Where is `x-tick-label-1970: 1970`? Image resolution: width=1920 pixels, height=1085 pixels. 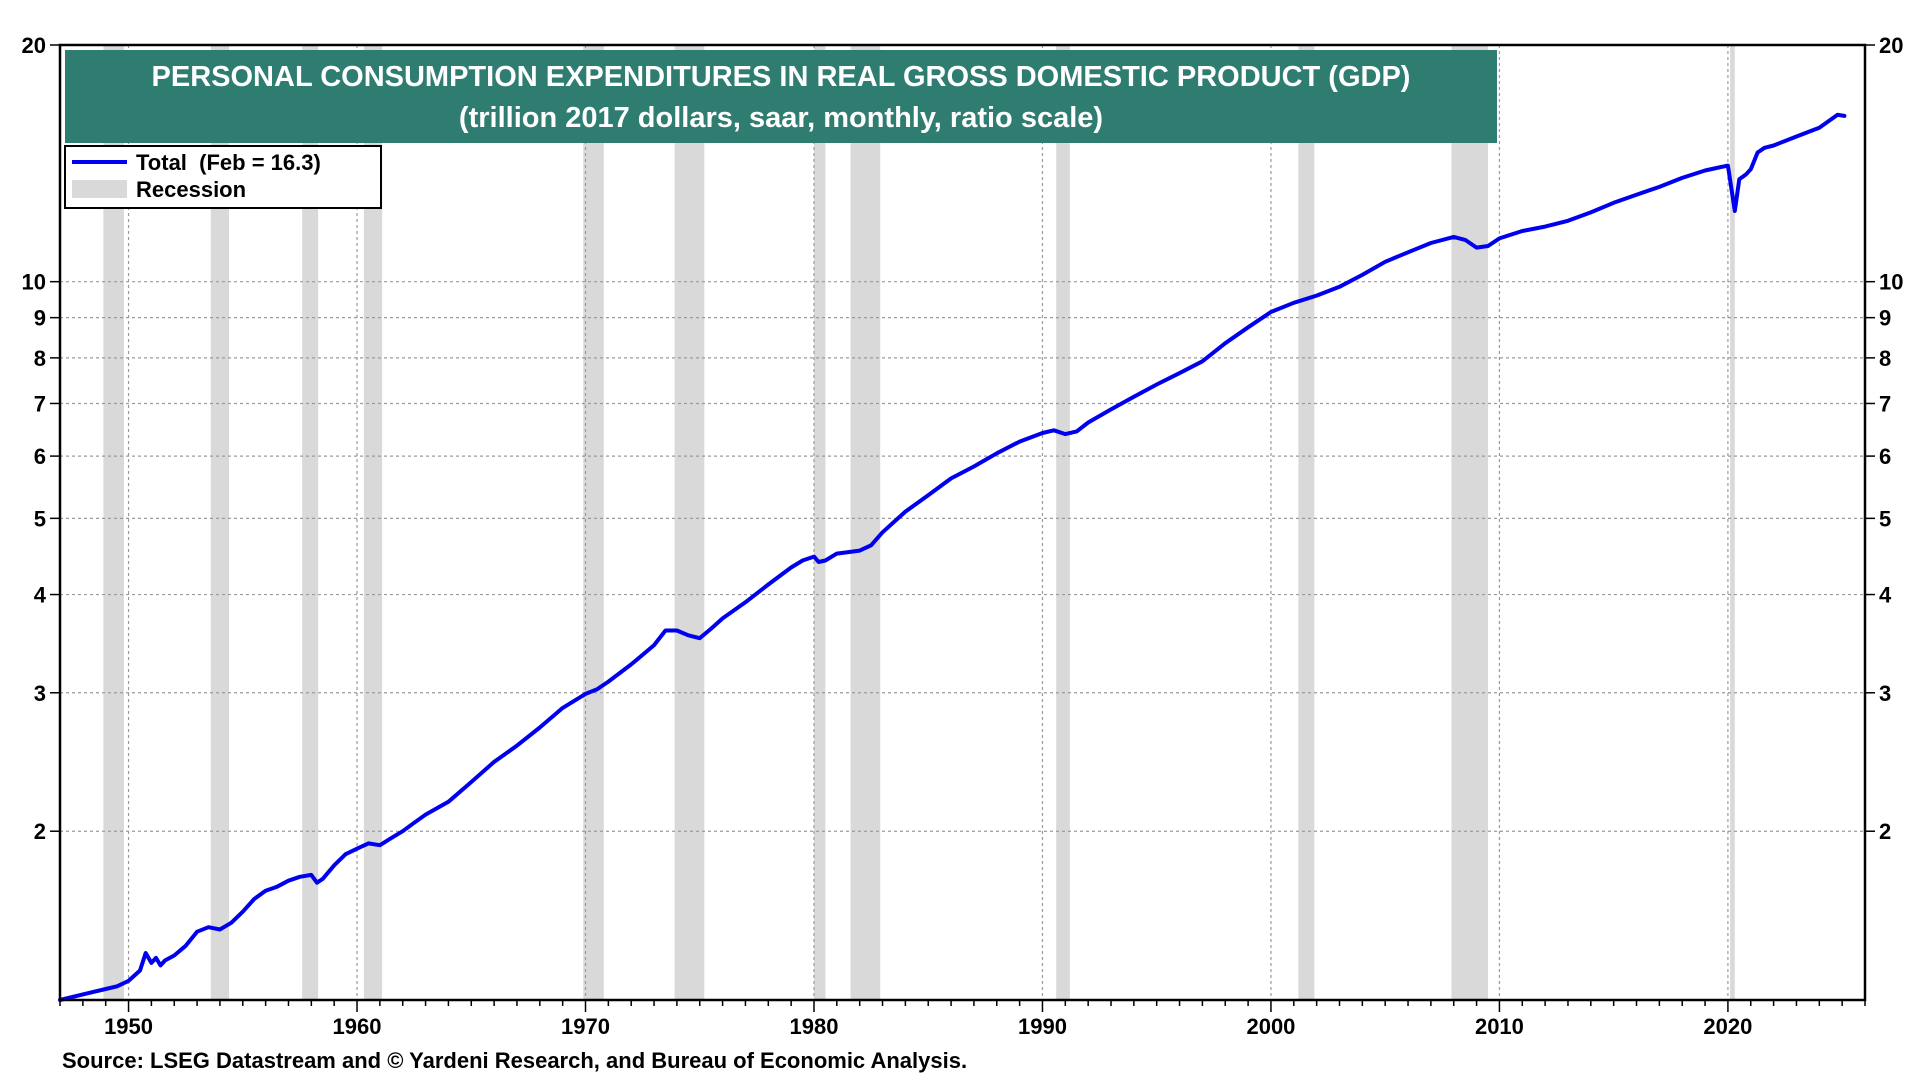
x-tick-label-1970: 1970 is located at coordinates (585, 1026).